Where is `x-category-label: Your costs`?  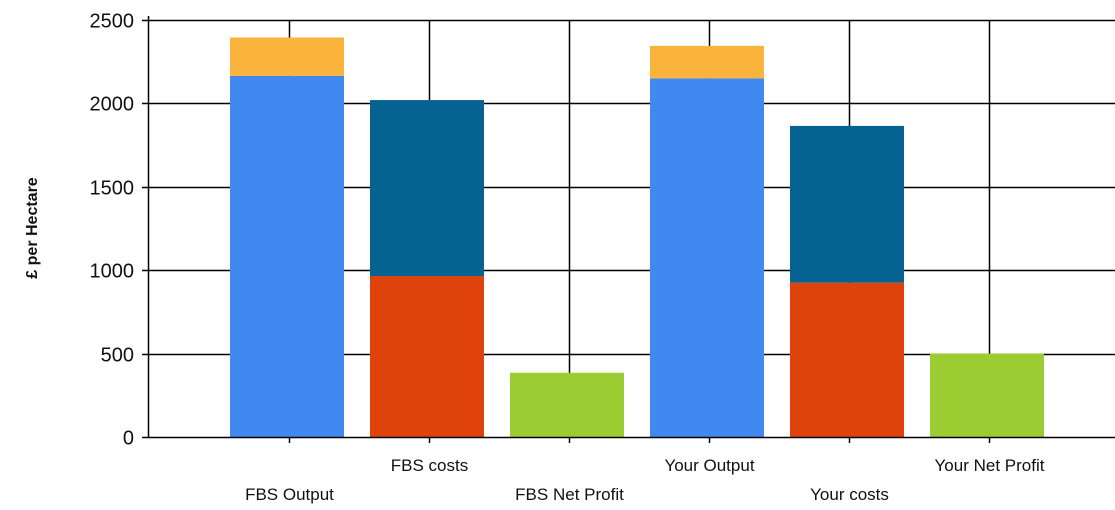 x-category-label: Your costs is located at coordinates (849, 494).